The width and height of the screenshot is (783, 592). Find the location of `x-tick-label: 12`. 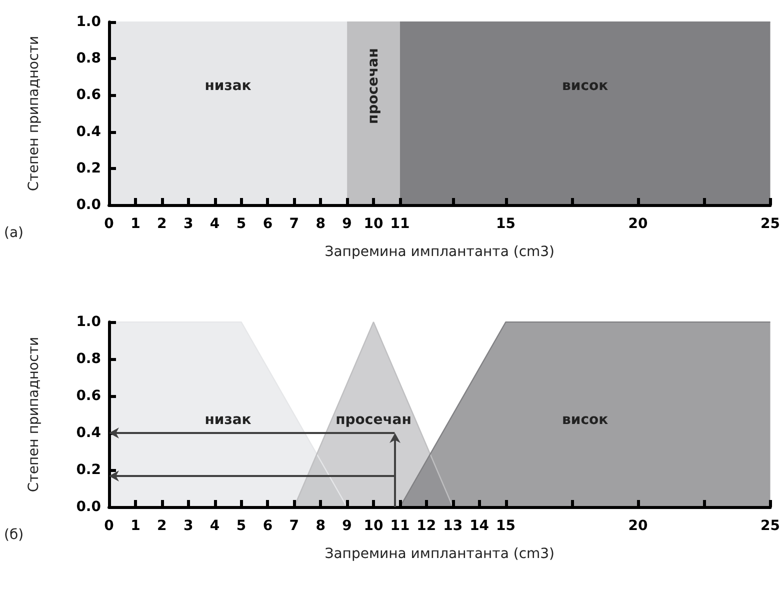

x-tick-label: 12 is located at coordinates (426, 526).